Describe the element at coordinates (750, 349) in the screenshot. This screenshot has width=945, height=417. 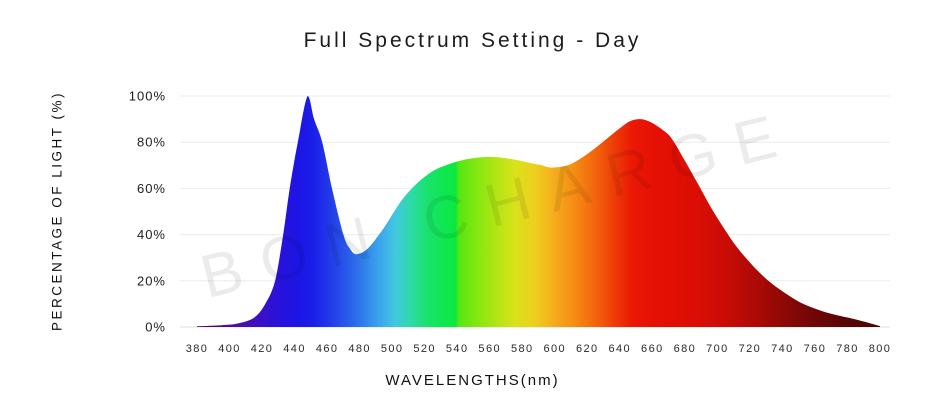
I see `x-tick-label: 720` at that location.